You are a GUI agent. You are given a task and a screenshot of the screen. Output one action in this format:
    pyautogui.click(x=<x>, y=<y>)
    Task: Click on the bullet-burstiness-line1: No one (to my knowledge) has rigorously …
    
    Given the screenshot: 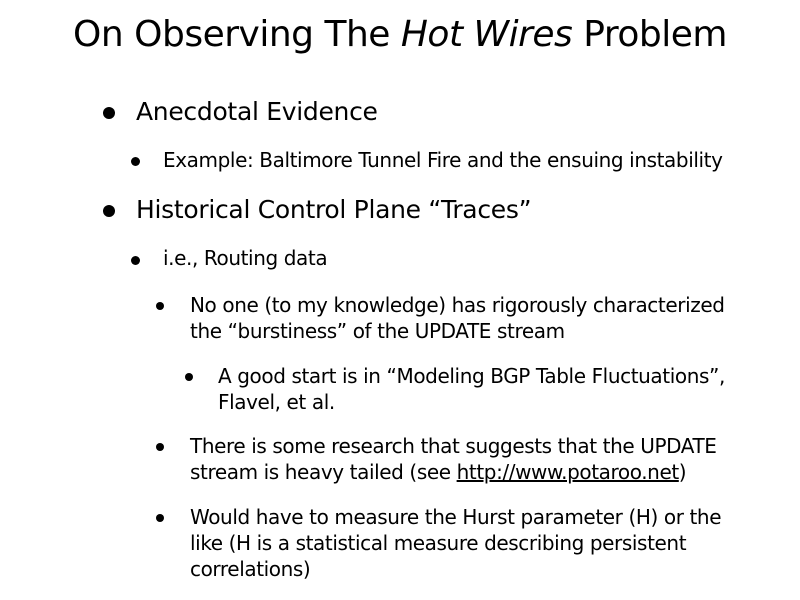 What is the action you would take?
    pyautogui.click(x=457, y=305)
    